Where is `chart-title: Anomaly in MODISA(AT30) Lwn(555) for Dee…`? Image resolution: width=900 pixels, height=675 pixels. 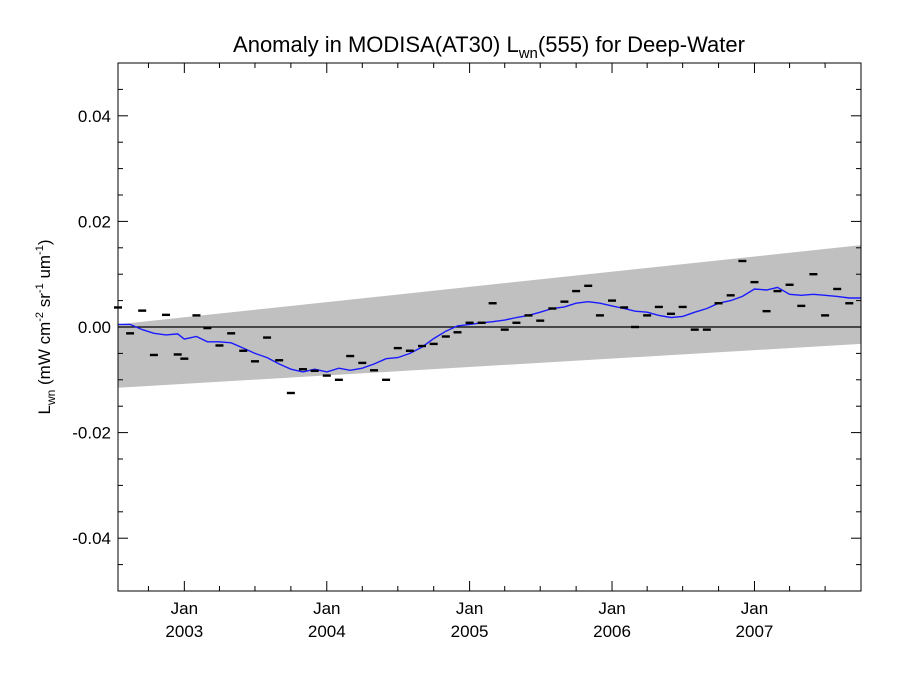 chart-title: Anomaly in MODISA(AT30) Lwn(555) for Dee… is located at coordinates (489, 47).